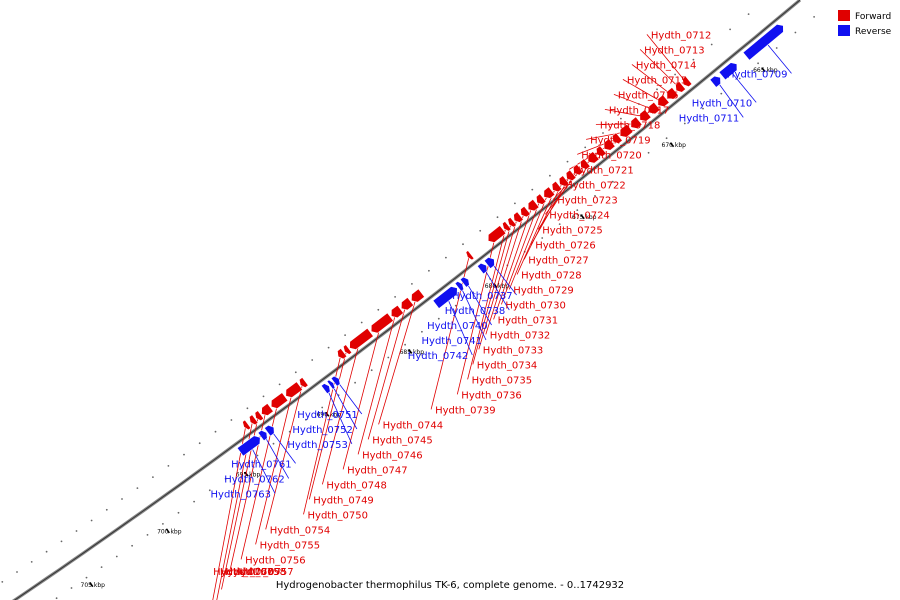 The width and height of the screenshot is (900, 600). I want to click on gene-label: Hydth_0733, so click(513, 350).